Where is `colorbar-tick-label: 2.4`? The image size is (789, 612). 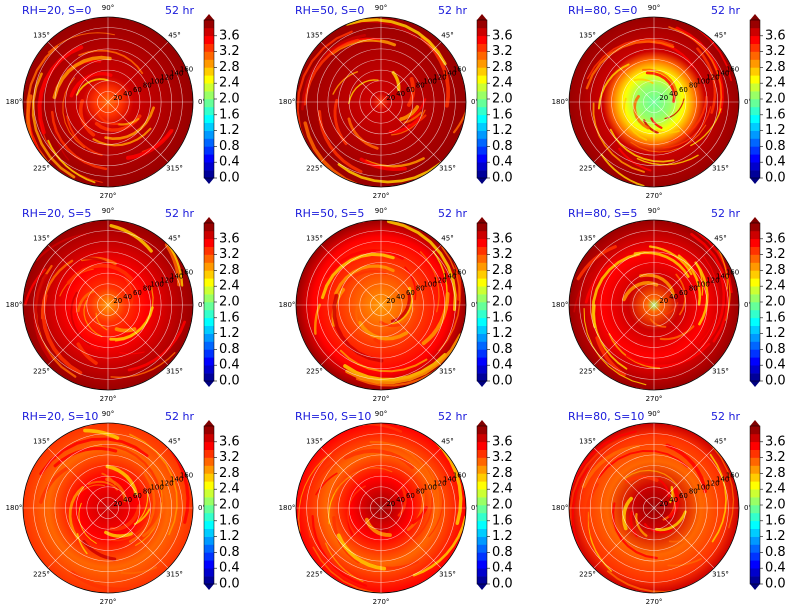
colorbar-tick-label: 2.4 is located at coordinates (229, 489).